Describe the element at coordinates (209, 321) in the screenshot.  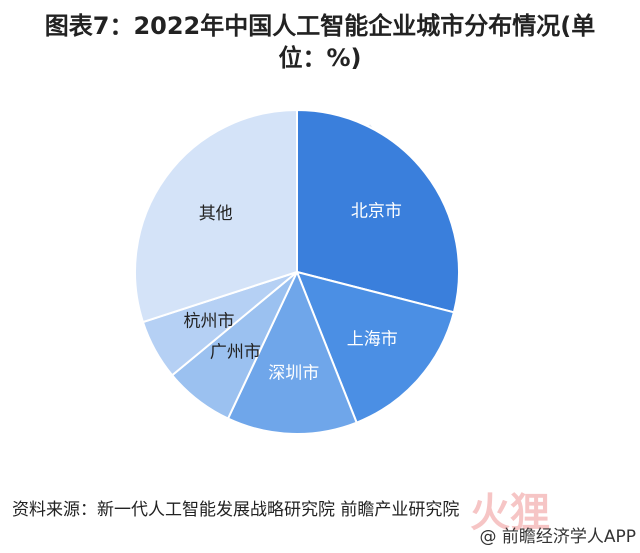
I see `pie-label-4: 杭州市` at that location.